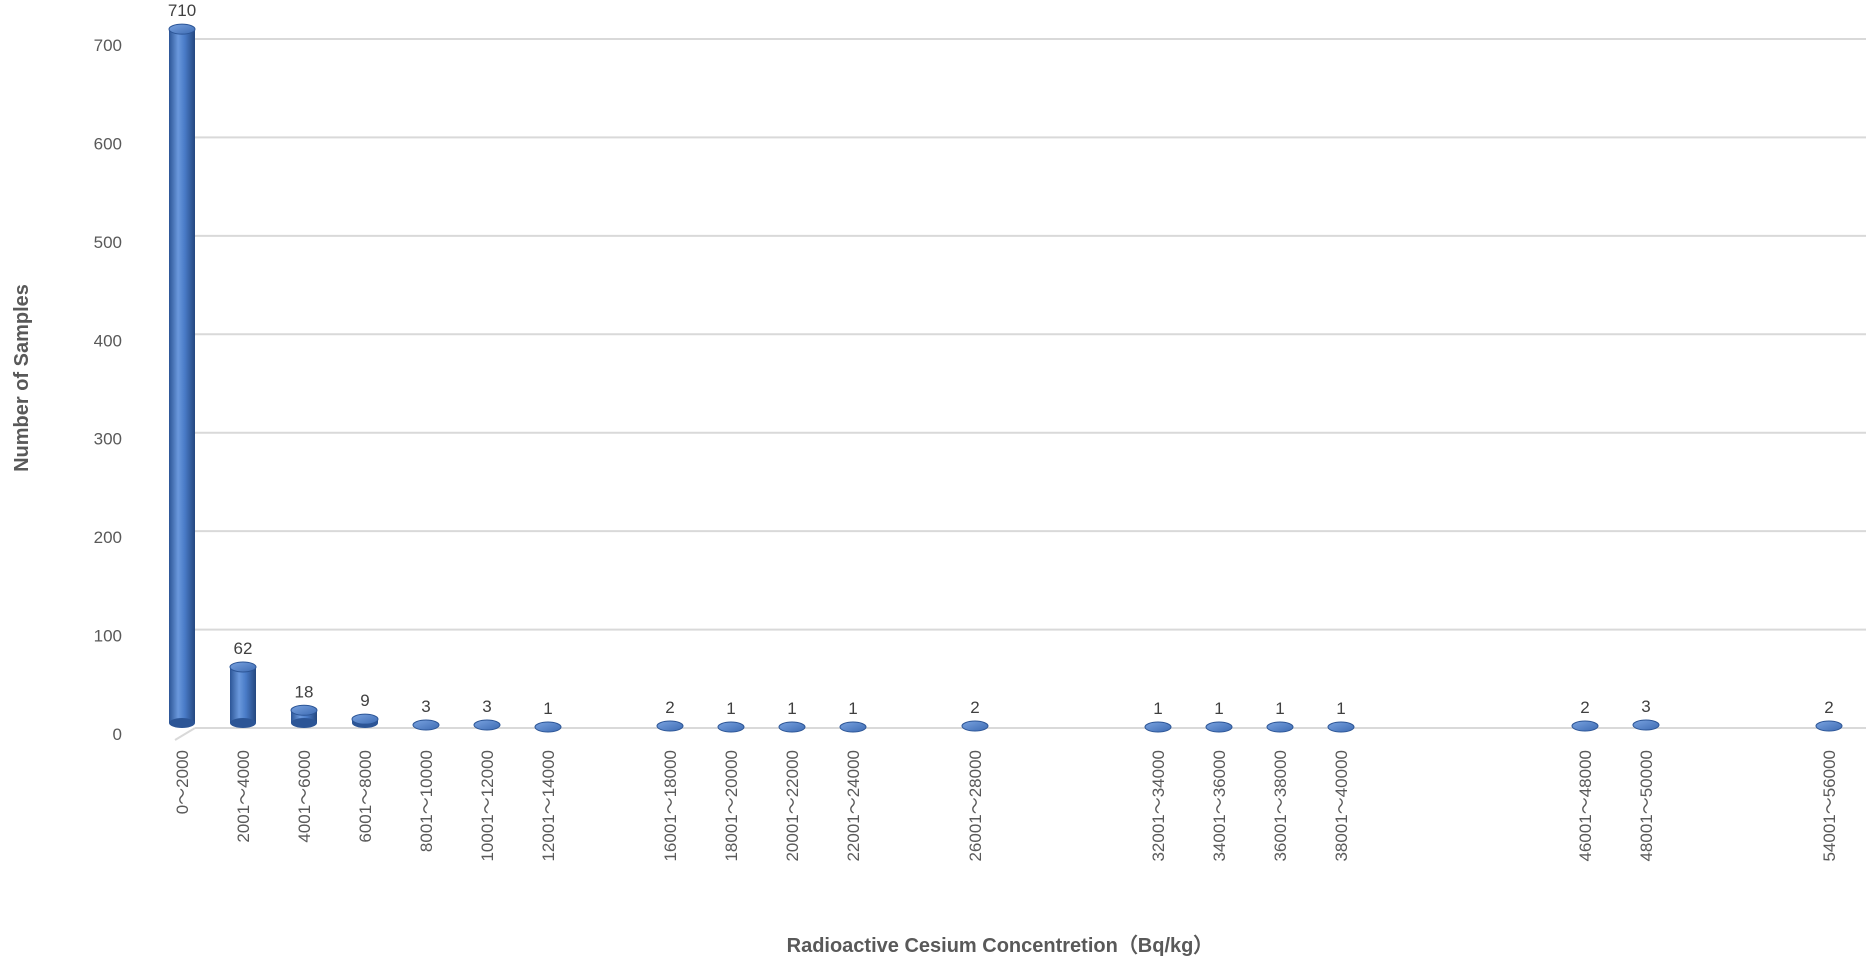  What do you see at coordinates (1646, 806) in the screenshot?
I see `x-tick-label: 48001～50000` at bounding box center [1646, 806].